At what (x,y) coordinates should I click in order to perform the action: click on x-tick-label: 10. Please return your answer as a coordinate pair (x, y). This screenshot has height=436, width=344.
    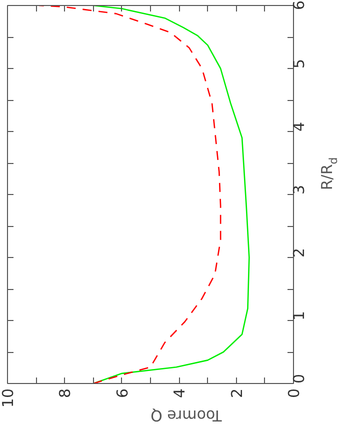
    Looking at the image, I should click on (8, 398).